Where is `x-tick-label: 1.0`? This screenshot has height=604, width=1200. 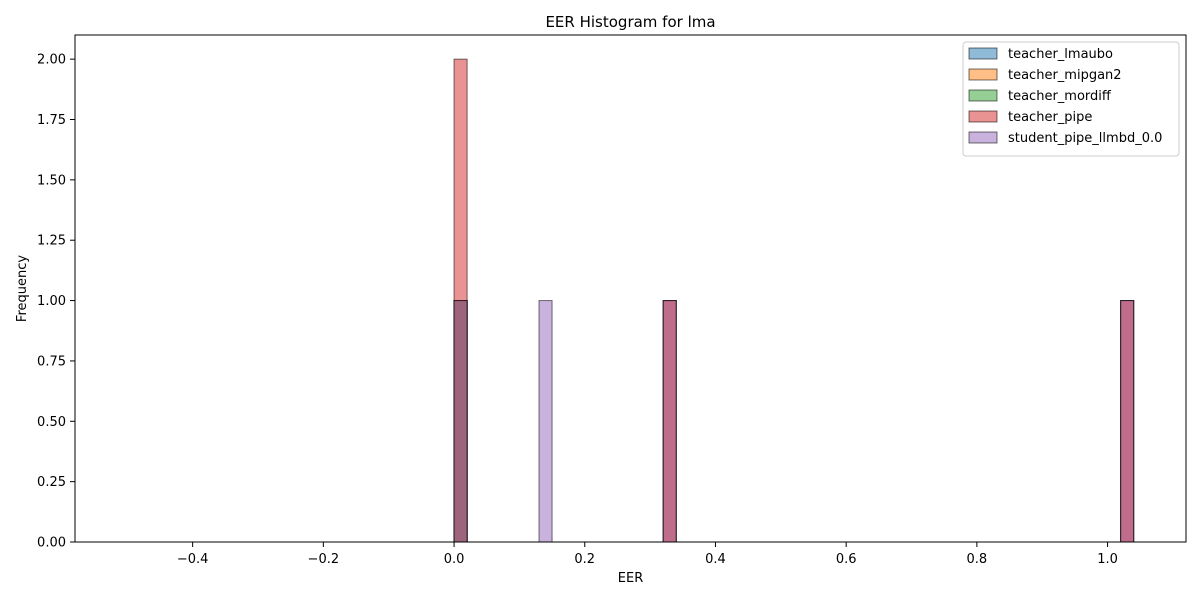 x-tick-label: 1.0 is located at coordinates (1107, 559).